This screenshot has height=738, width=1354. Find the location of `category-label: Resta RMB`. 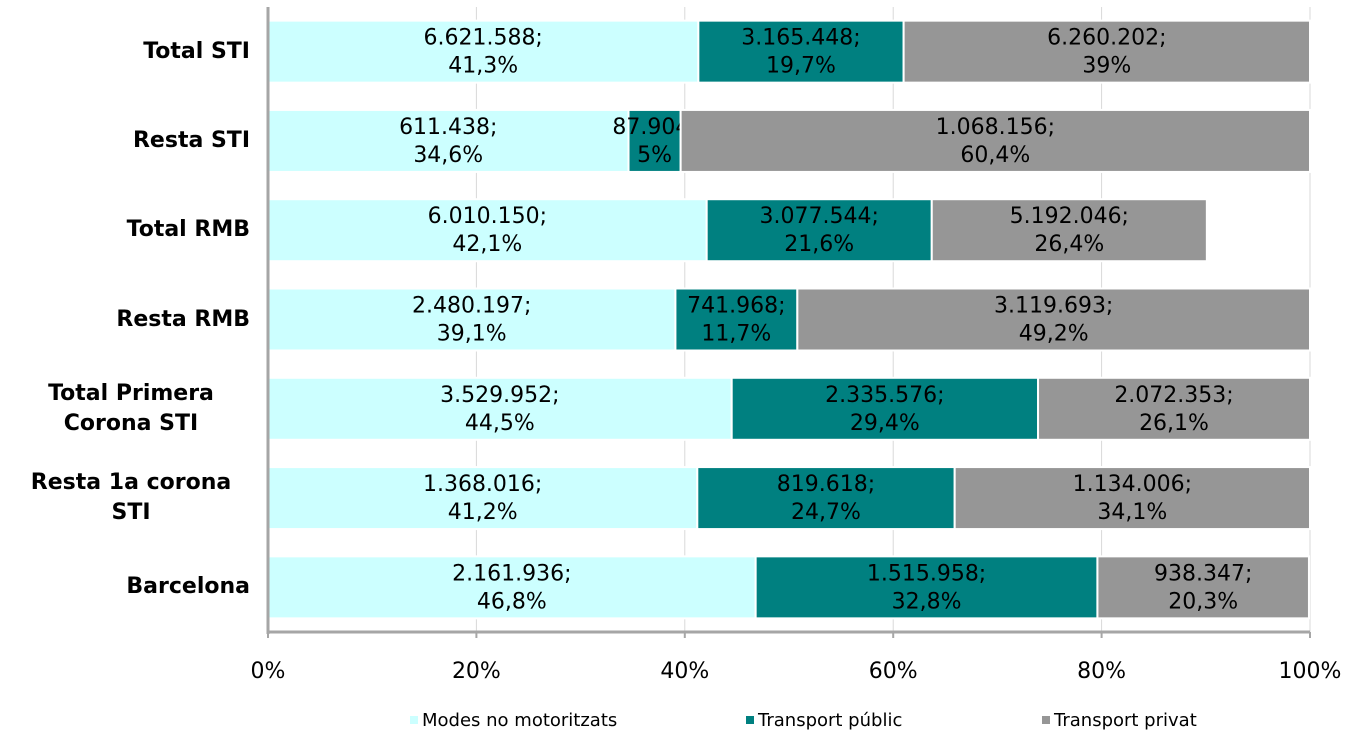

category-label: Resta RMB is located at coordinates (125, 320).